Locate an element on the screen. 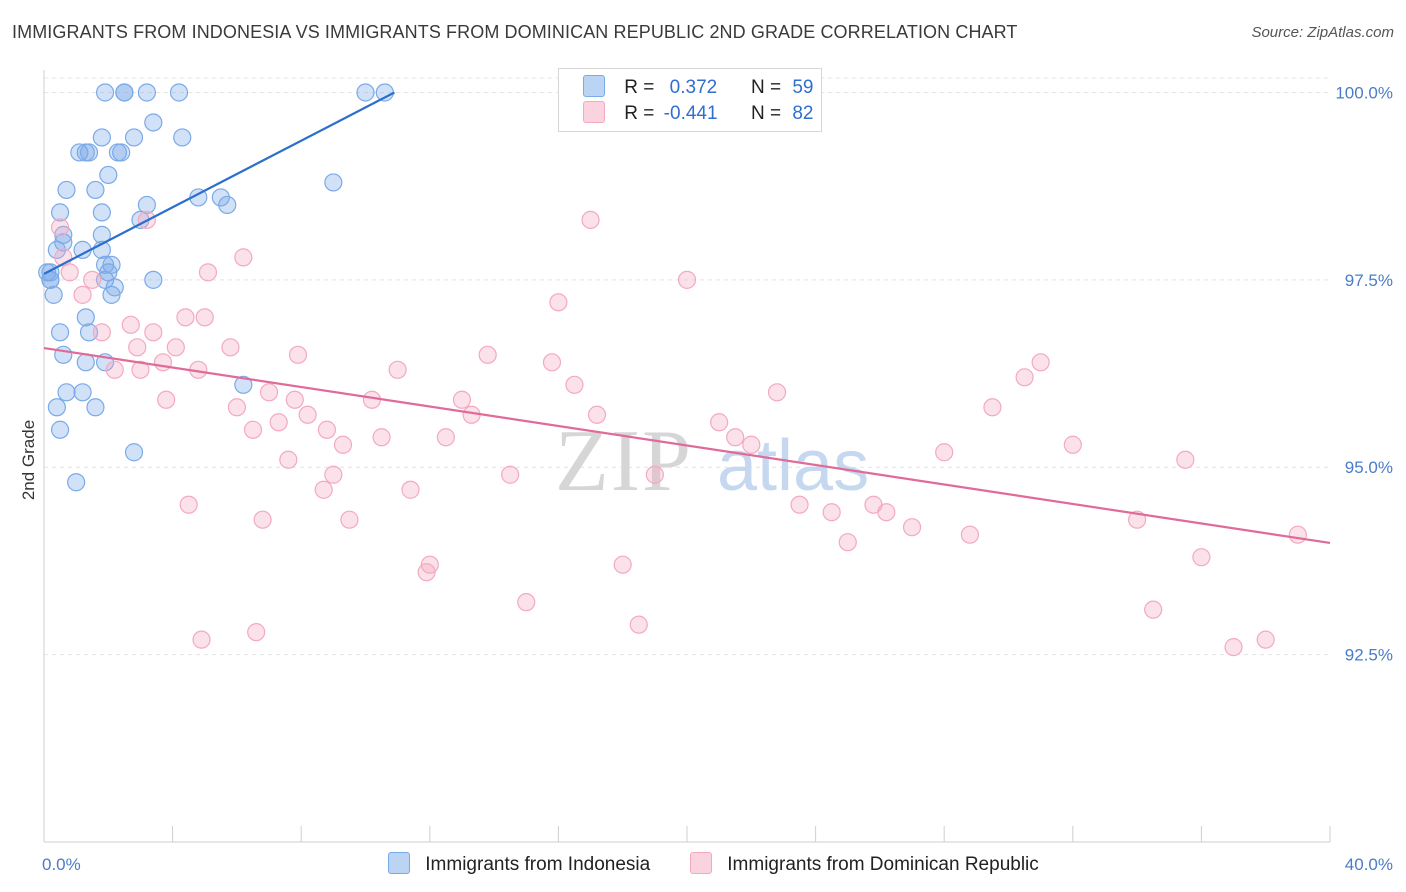 This screenshot has width=1406, height=892. legend-n-value: 59 is located at coordinates (803, 87).